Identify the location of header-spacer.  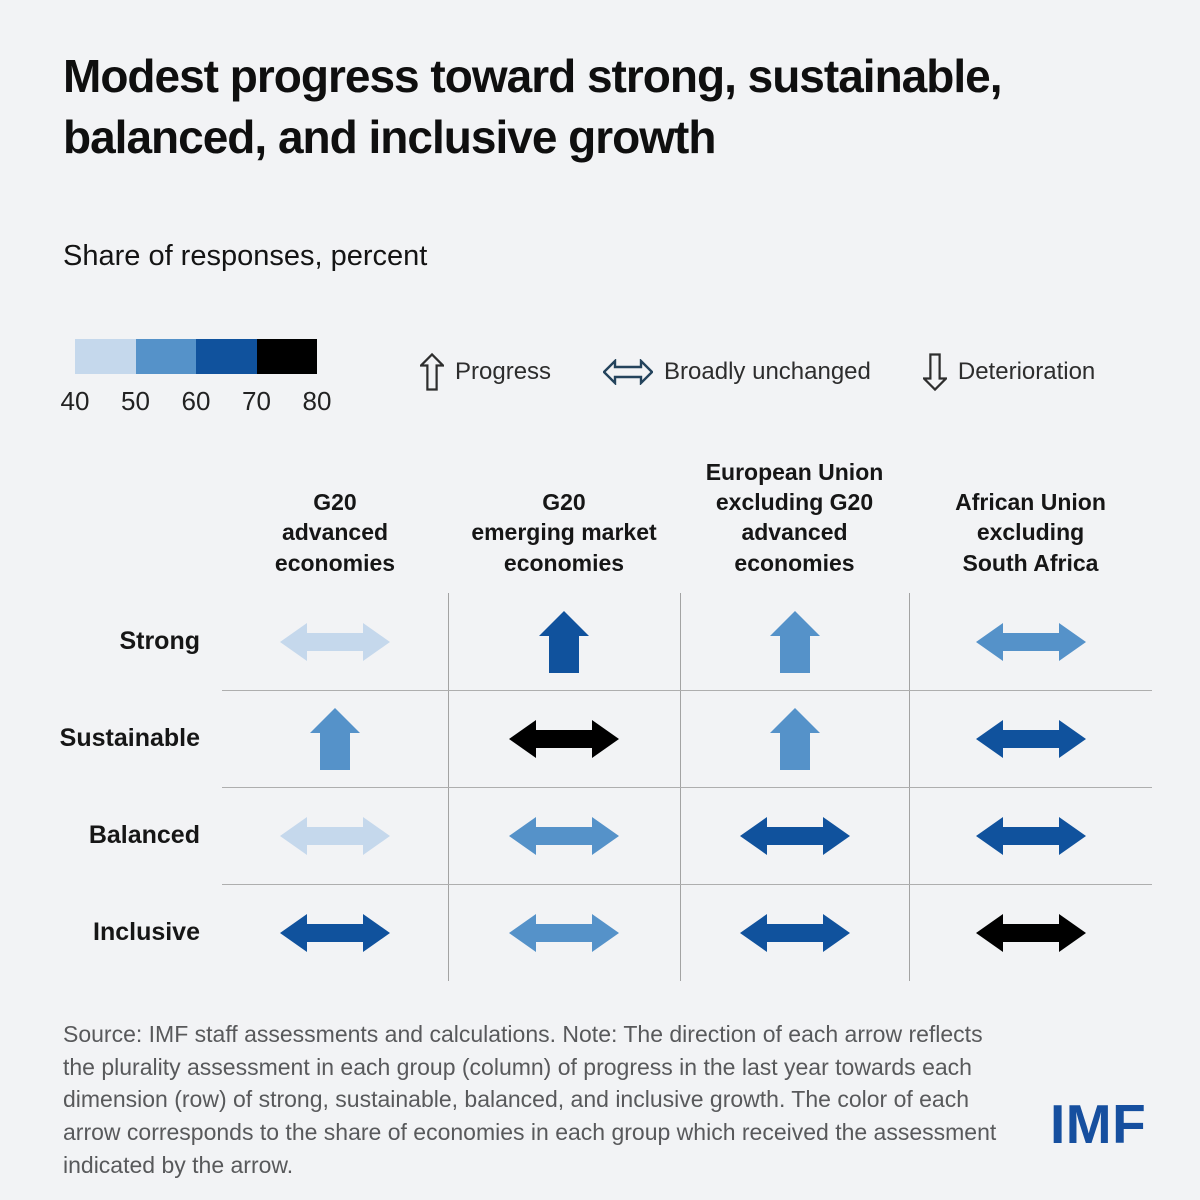
(141, 520).